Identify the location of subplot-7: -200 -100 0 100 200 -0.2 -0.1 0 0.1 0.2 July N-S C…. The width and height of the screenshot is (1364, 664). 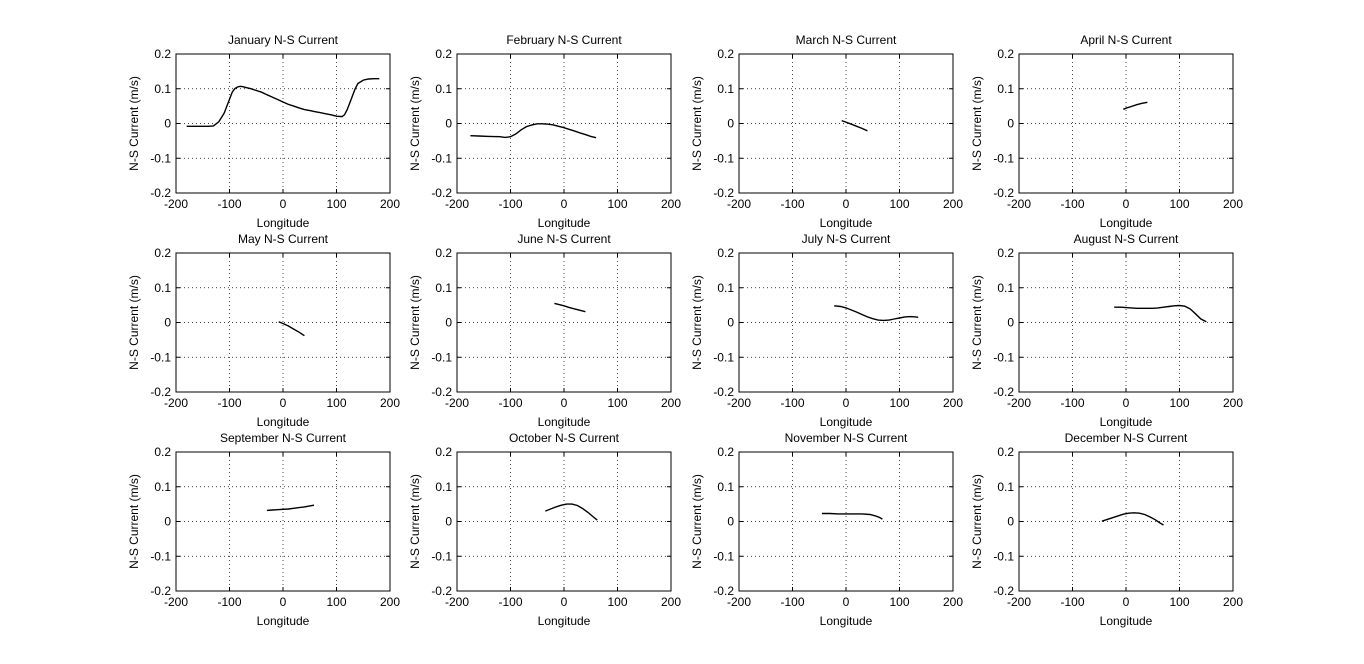
(826, 330).